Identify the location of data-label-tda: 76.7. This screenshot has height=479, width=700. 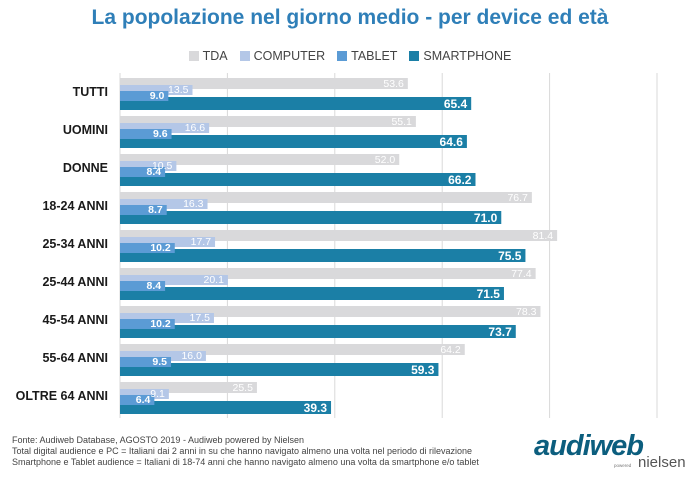
(517, 198).